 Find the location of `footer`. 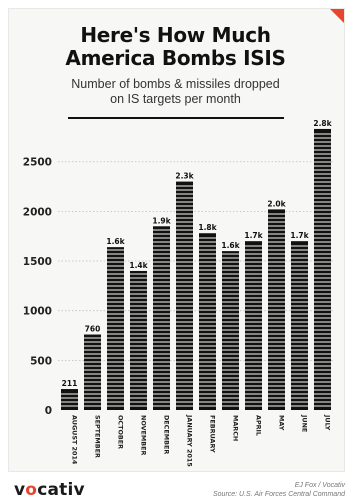

footer is located at coordinates (175, 491).